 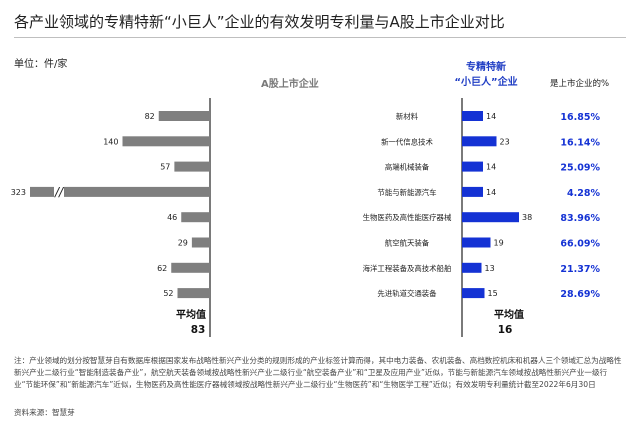 I want to click on axis-break-gap, so click(x=59, y=191).